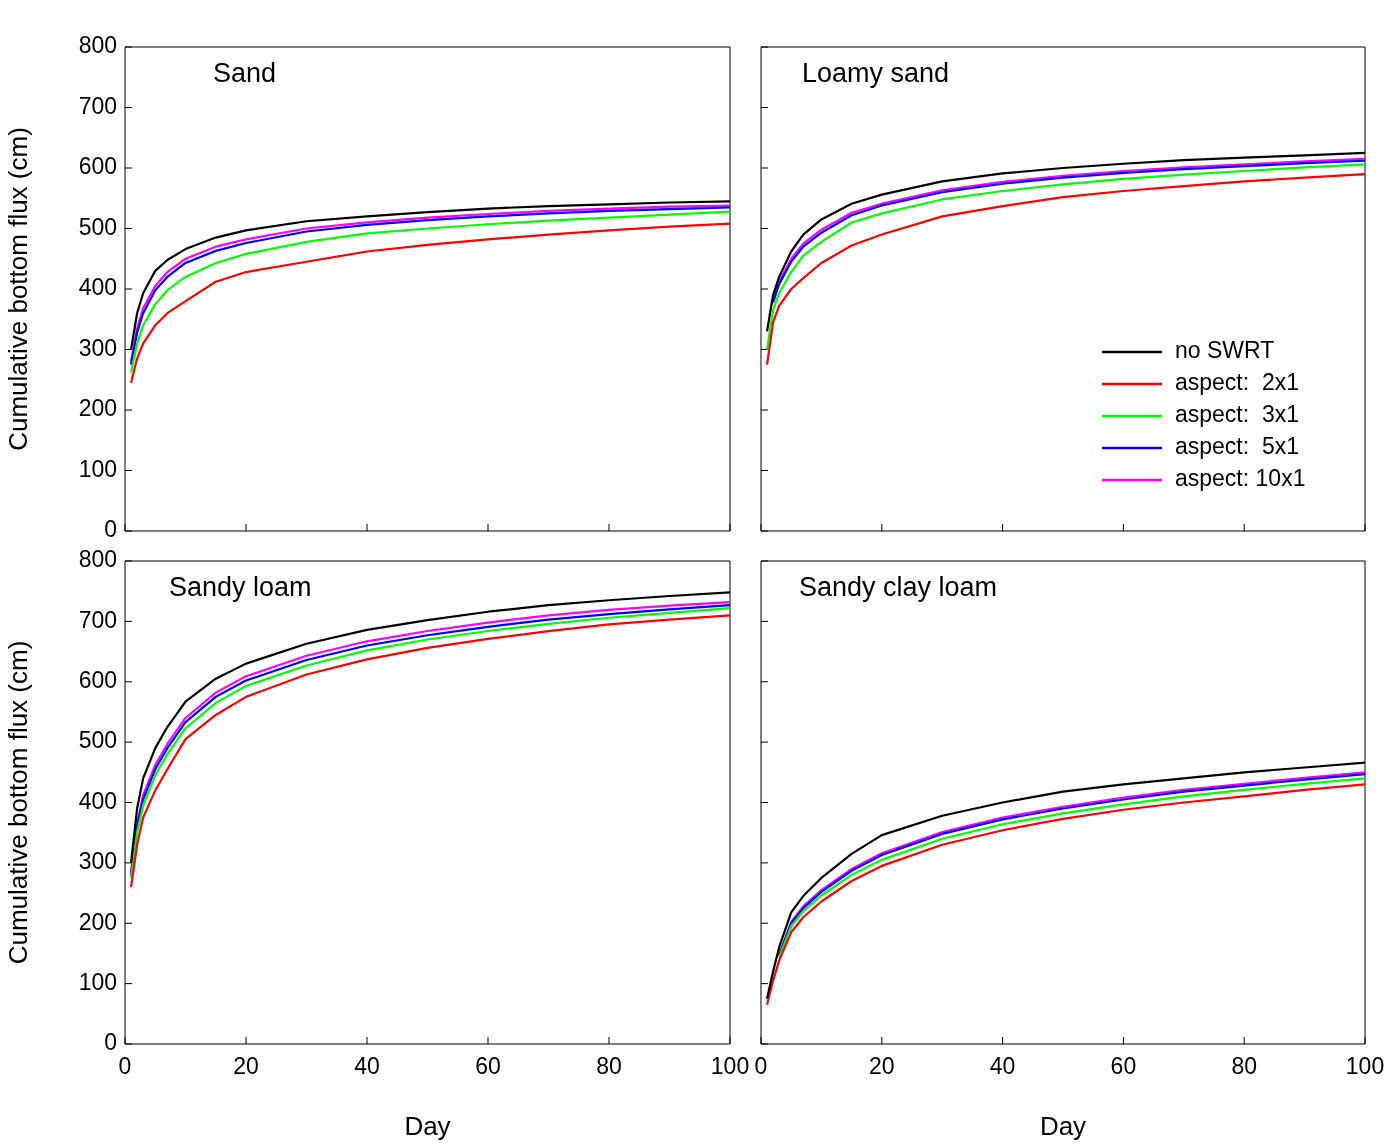 This screenshot has height=1147, width=1397. I want to click on legend-label: aspect: 3x1, so click(1237, 414).